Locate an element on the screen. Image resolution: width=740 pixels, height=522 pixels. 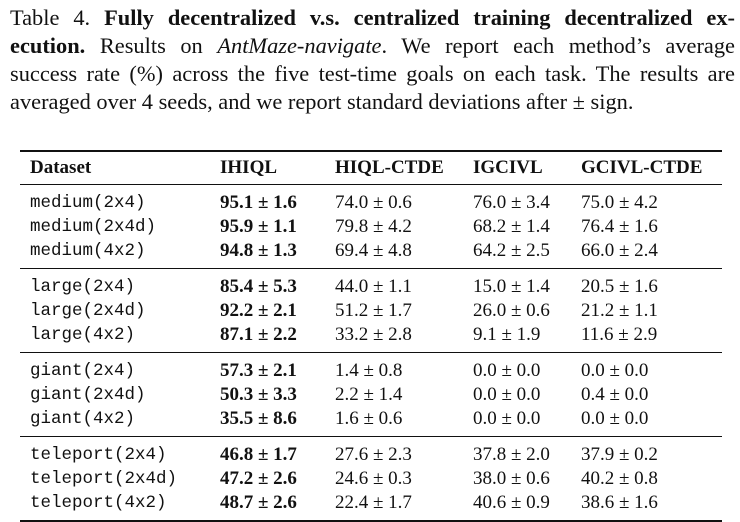
ihiql-cell: 92.2 ± 2.1 is located at coordinates (258, 310).